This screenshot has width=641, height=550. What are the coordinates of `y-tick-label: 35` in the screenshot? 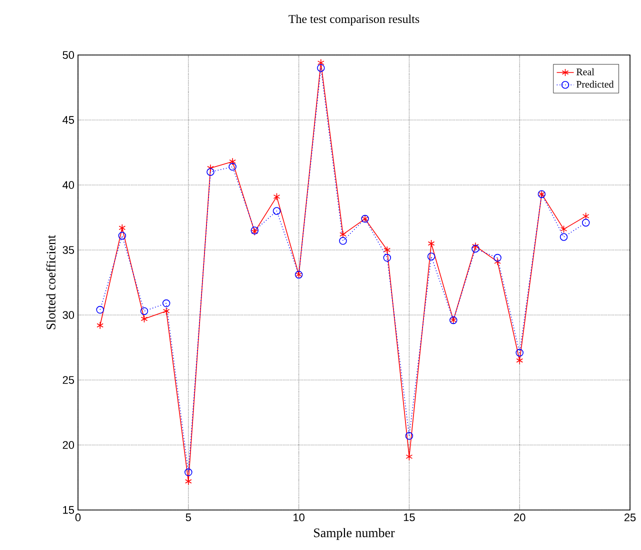 It's located at (68, 250).